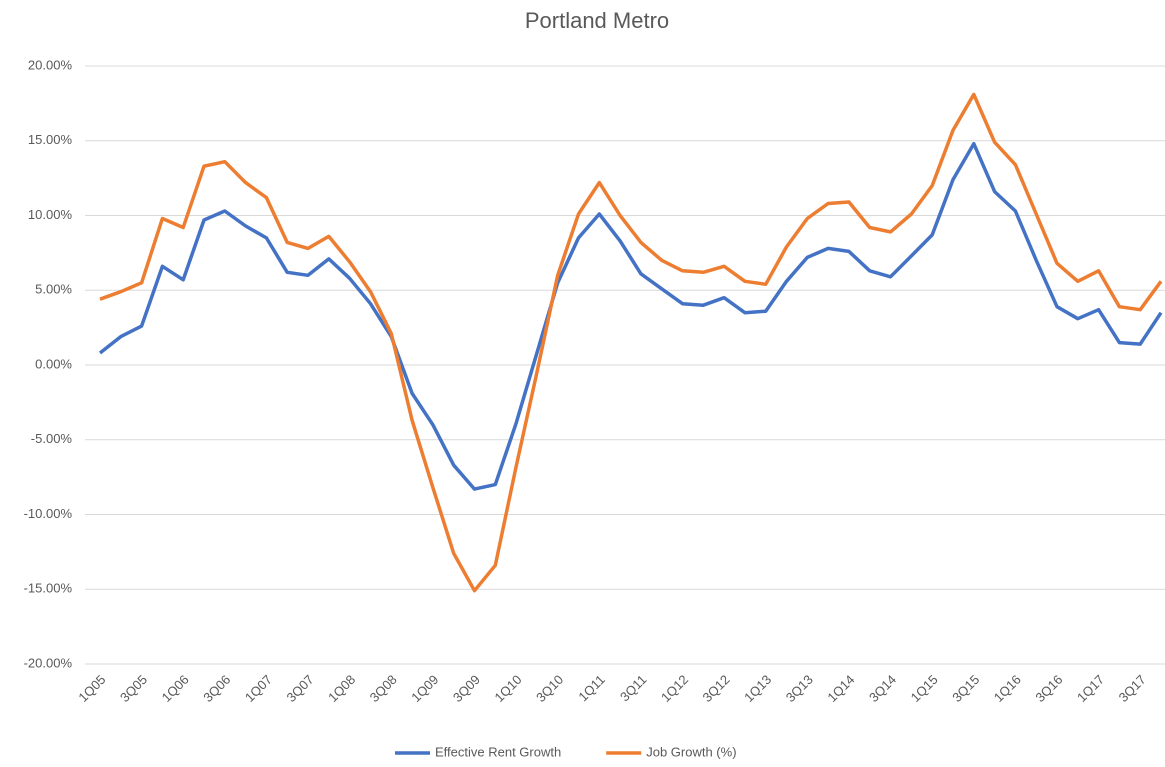 The image size is (1165, 767). I want to click on x-tick-label: 3Q17, so click(1132, 688).